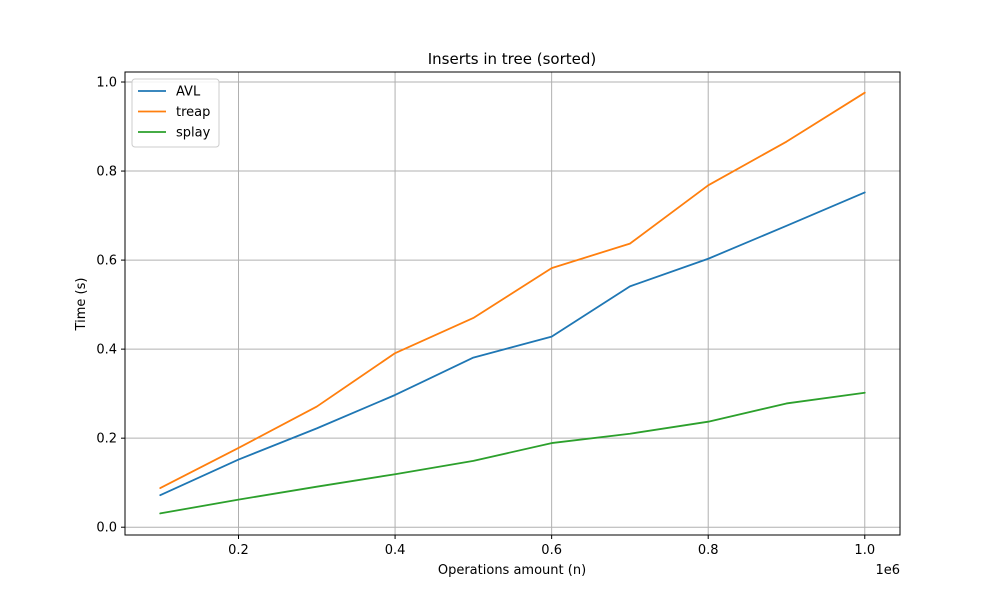 The width and height of the screenshot is (1000, 600). Describe the element at coordinates (81, 305) in the screenshot. I see `y-axis-label: Time (s)` at that location.